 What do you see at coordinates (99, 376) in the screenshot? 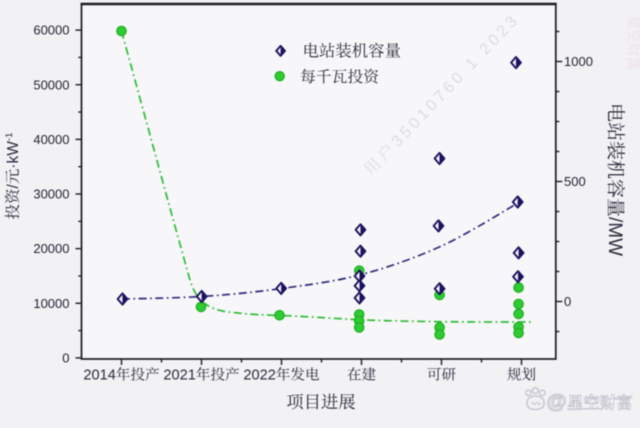
I see `svg-text: 2014` at bounding box center [99, 376].